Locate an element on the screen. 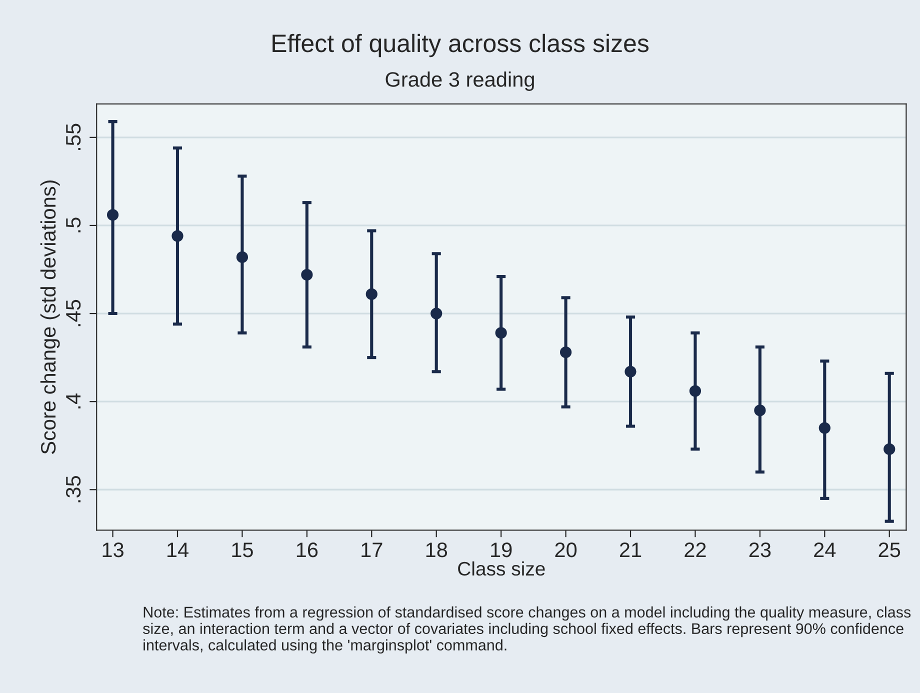 Image resolution: width=920 pixels, height=693 pixels. x-tick-label: 14 is located at coordinates (178, 550).